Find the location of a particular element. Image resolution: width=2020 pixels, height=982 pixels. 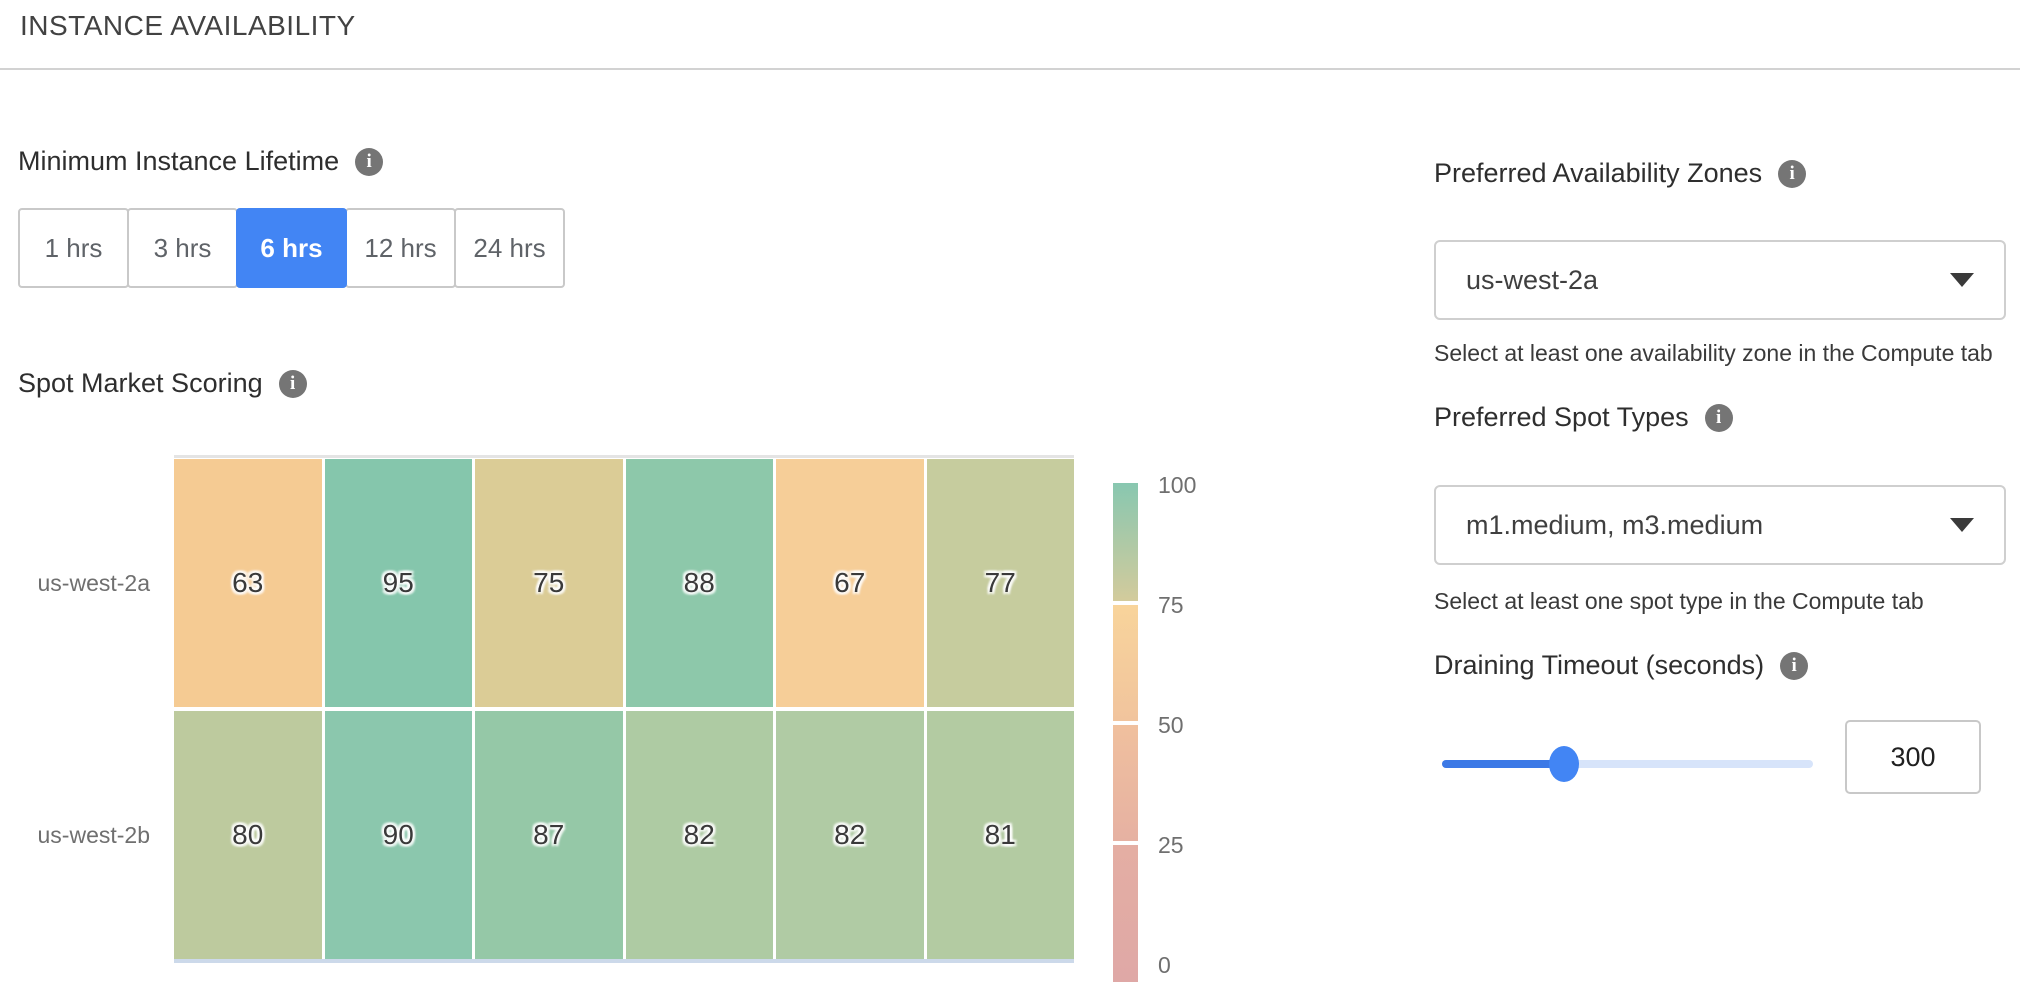

heatmap-axis-line is located at coordinates (624, 961).